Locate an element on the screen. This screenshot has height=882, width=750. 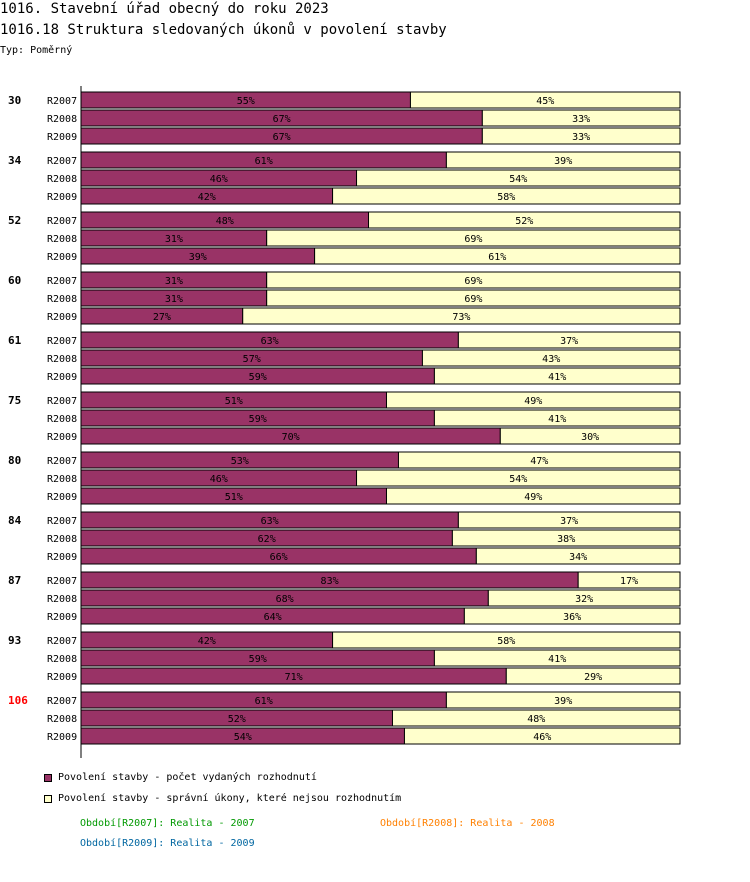
bar-value-label-series2: 36% is located at coordinates (572, 617).